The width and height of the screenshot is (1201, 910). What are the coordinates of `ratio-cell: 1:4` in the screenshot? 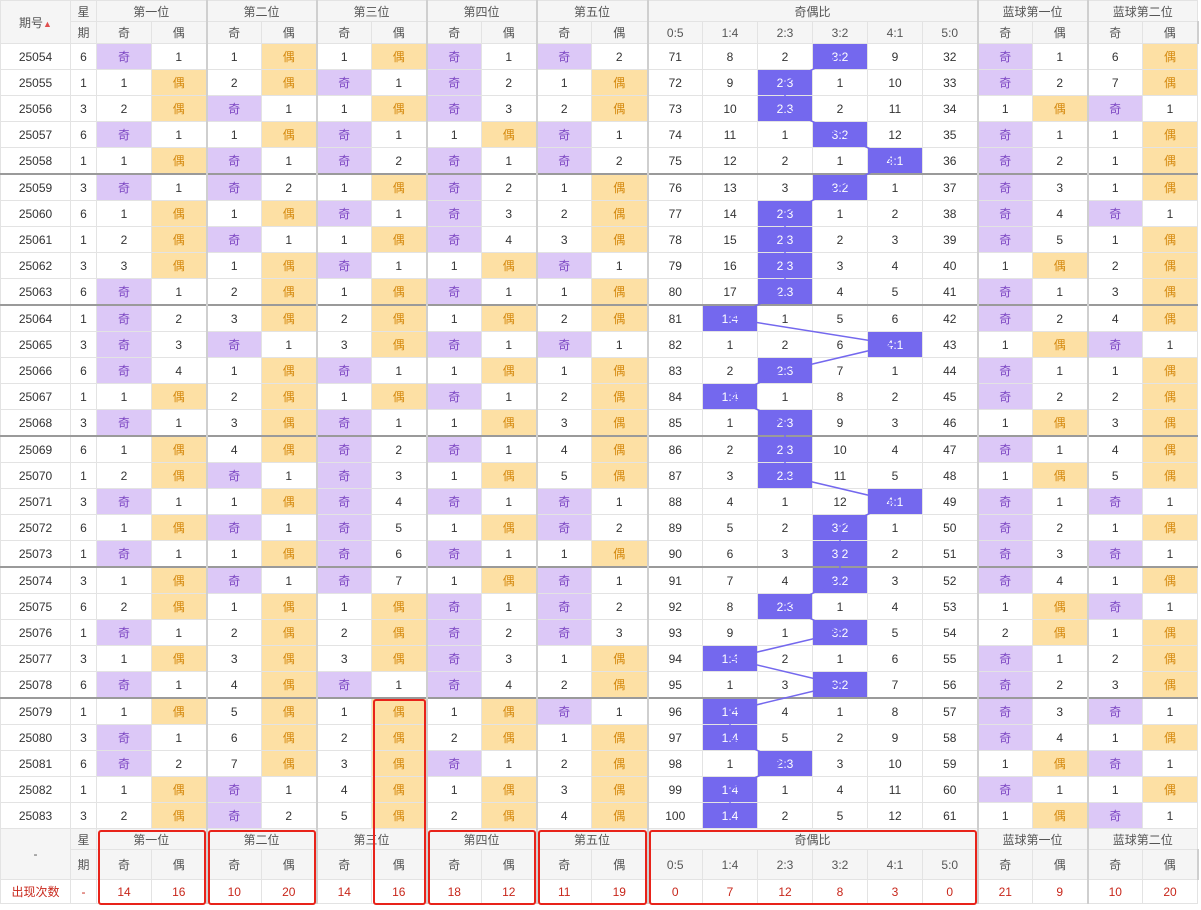 It's located at (730, 737).